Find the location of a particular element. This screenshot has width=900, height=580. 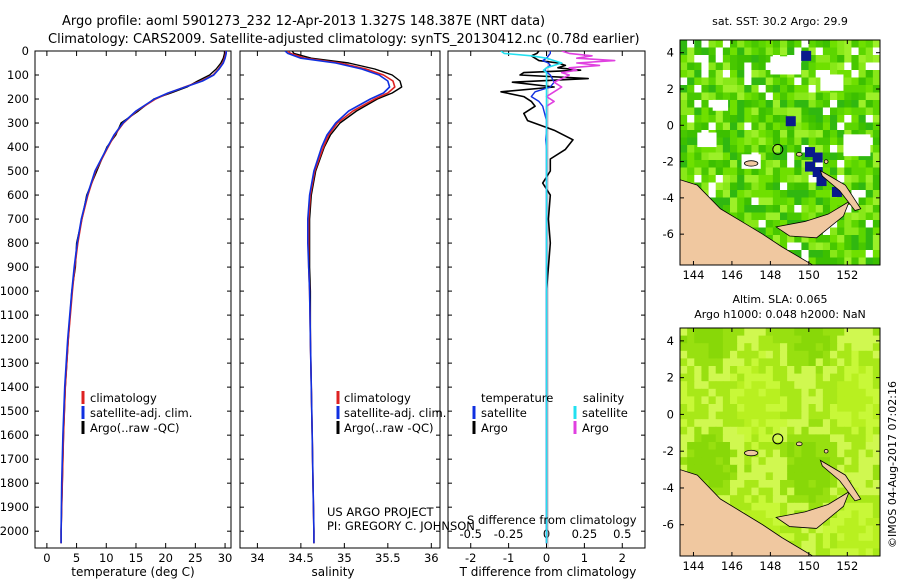

cloud-gap is located at coordinates (832, 82).